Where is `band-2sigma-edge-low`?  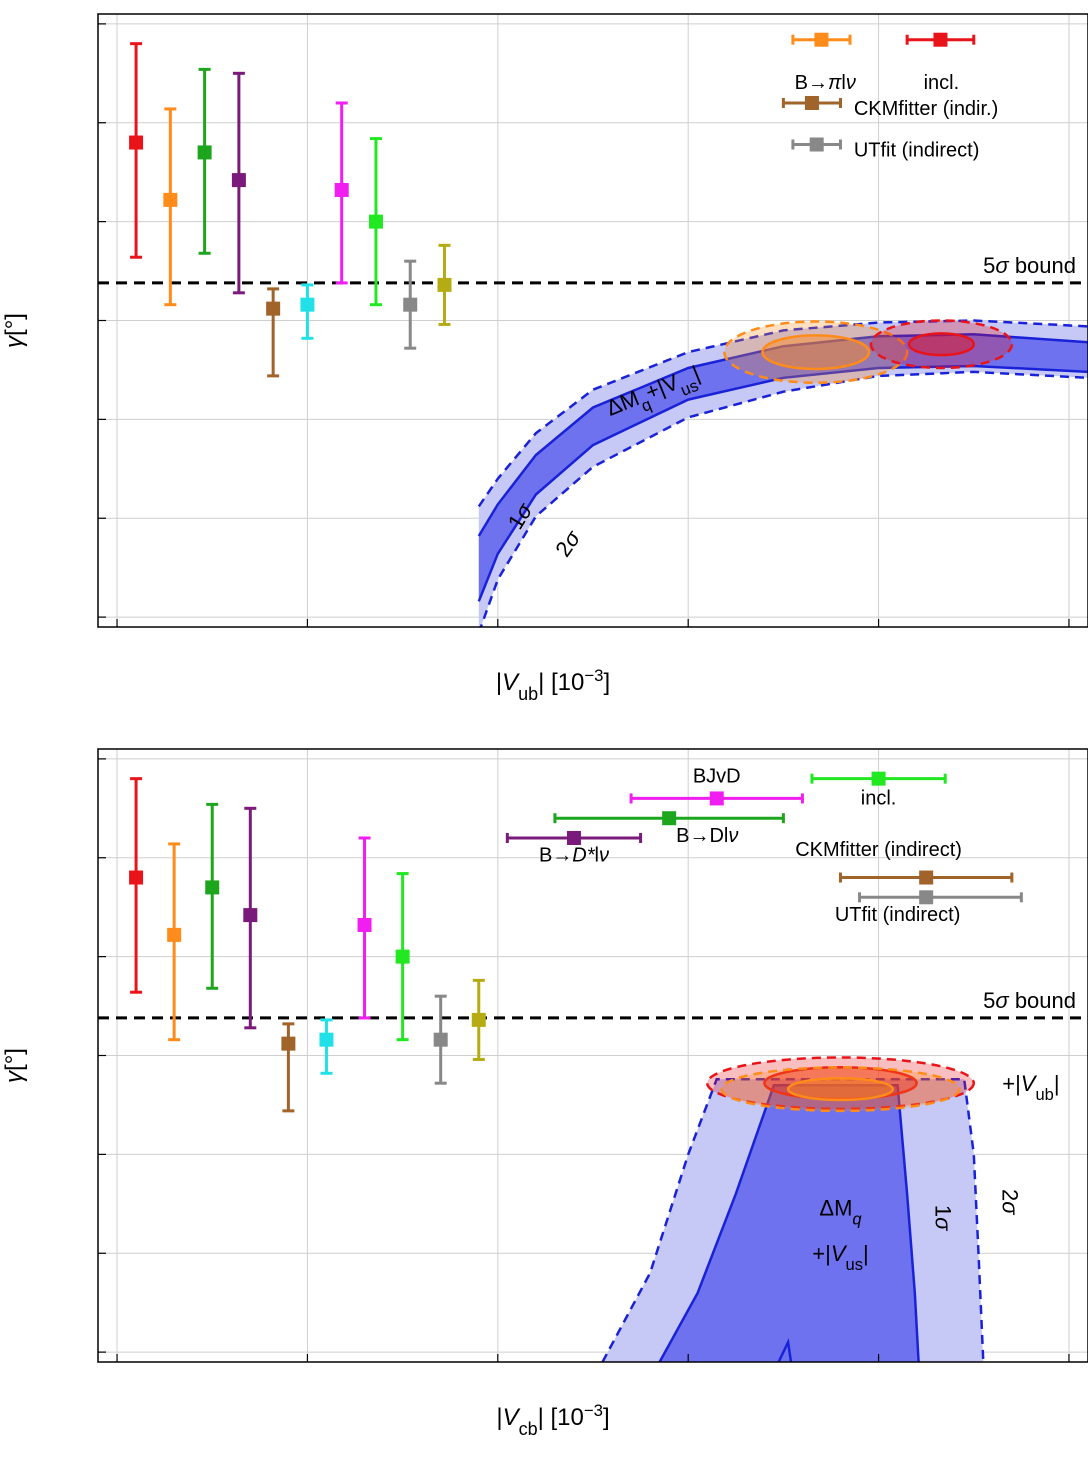 band-2sigma-edge-low is located at coordinates (783, 498).